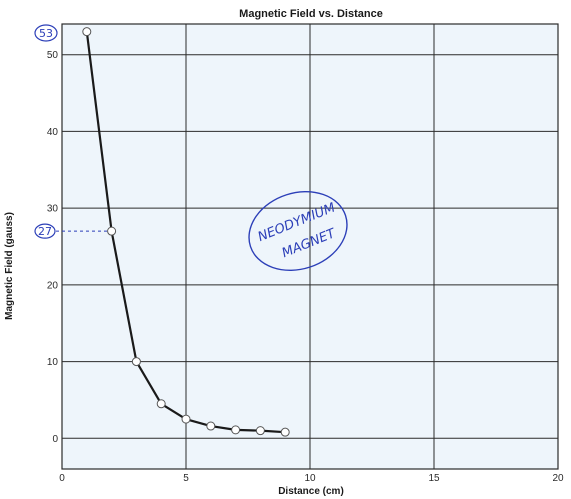  I want to click on circled-value-53: 53, so click(46, 33).